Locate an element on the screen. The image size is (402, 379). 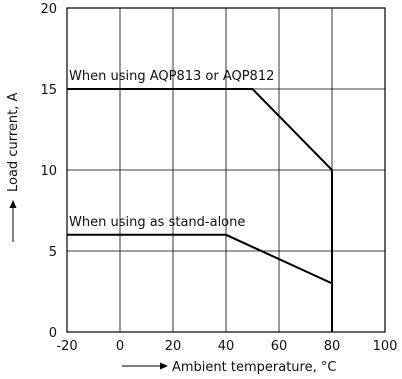
y-axis-title-group: Load current, A is located at coordinates (13, 167).